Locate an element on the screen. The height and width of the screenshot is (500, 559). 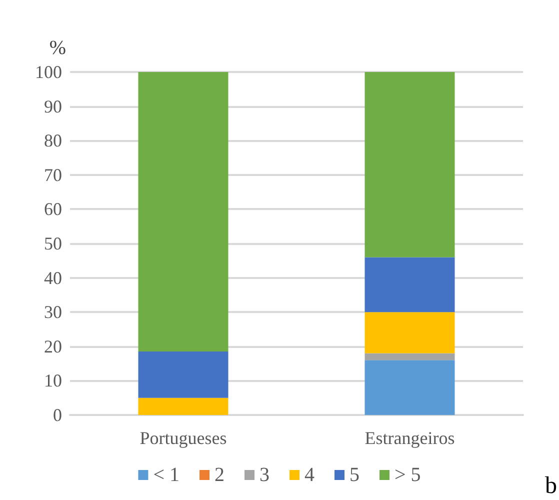
y-tick-label: 10 is located at coordinates (53, 380).